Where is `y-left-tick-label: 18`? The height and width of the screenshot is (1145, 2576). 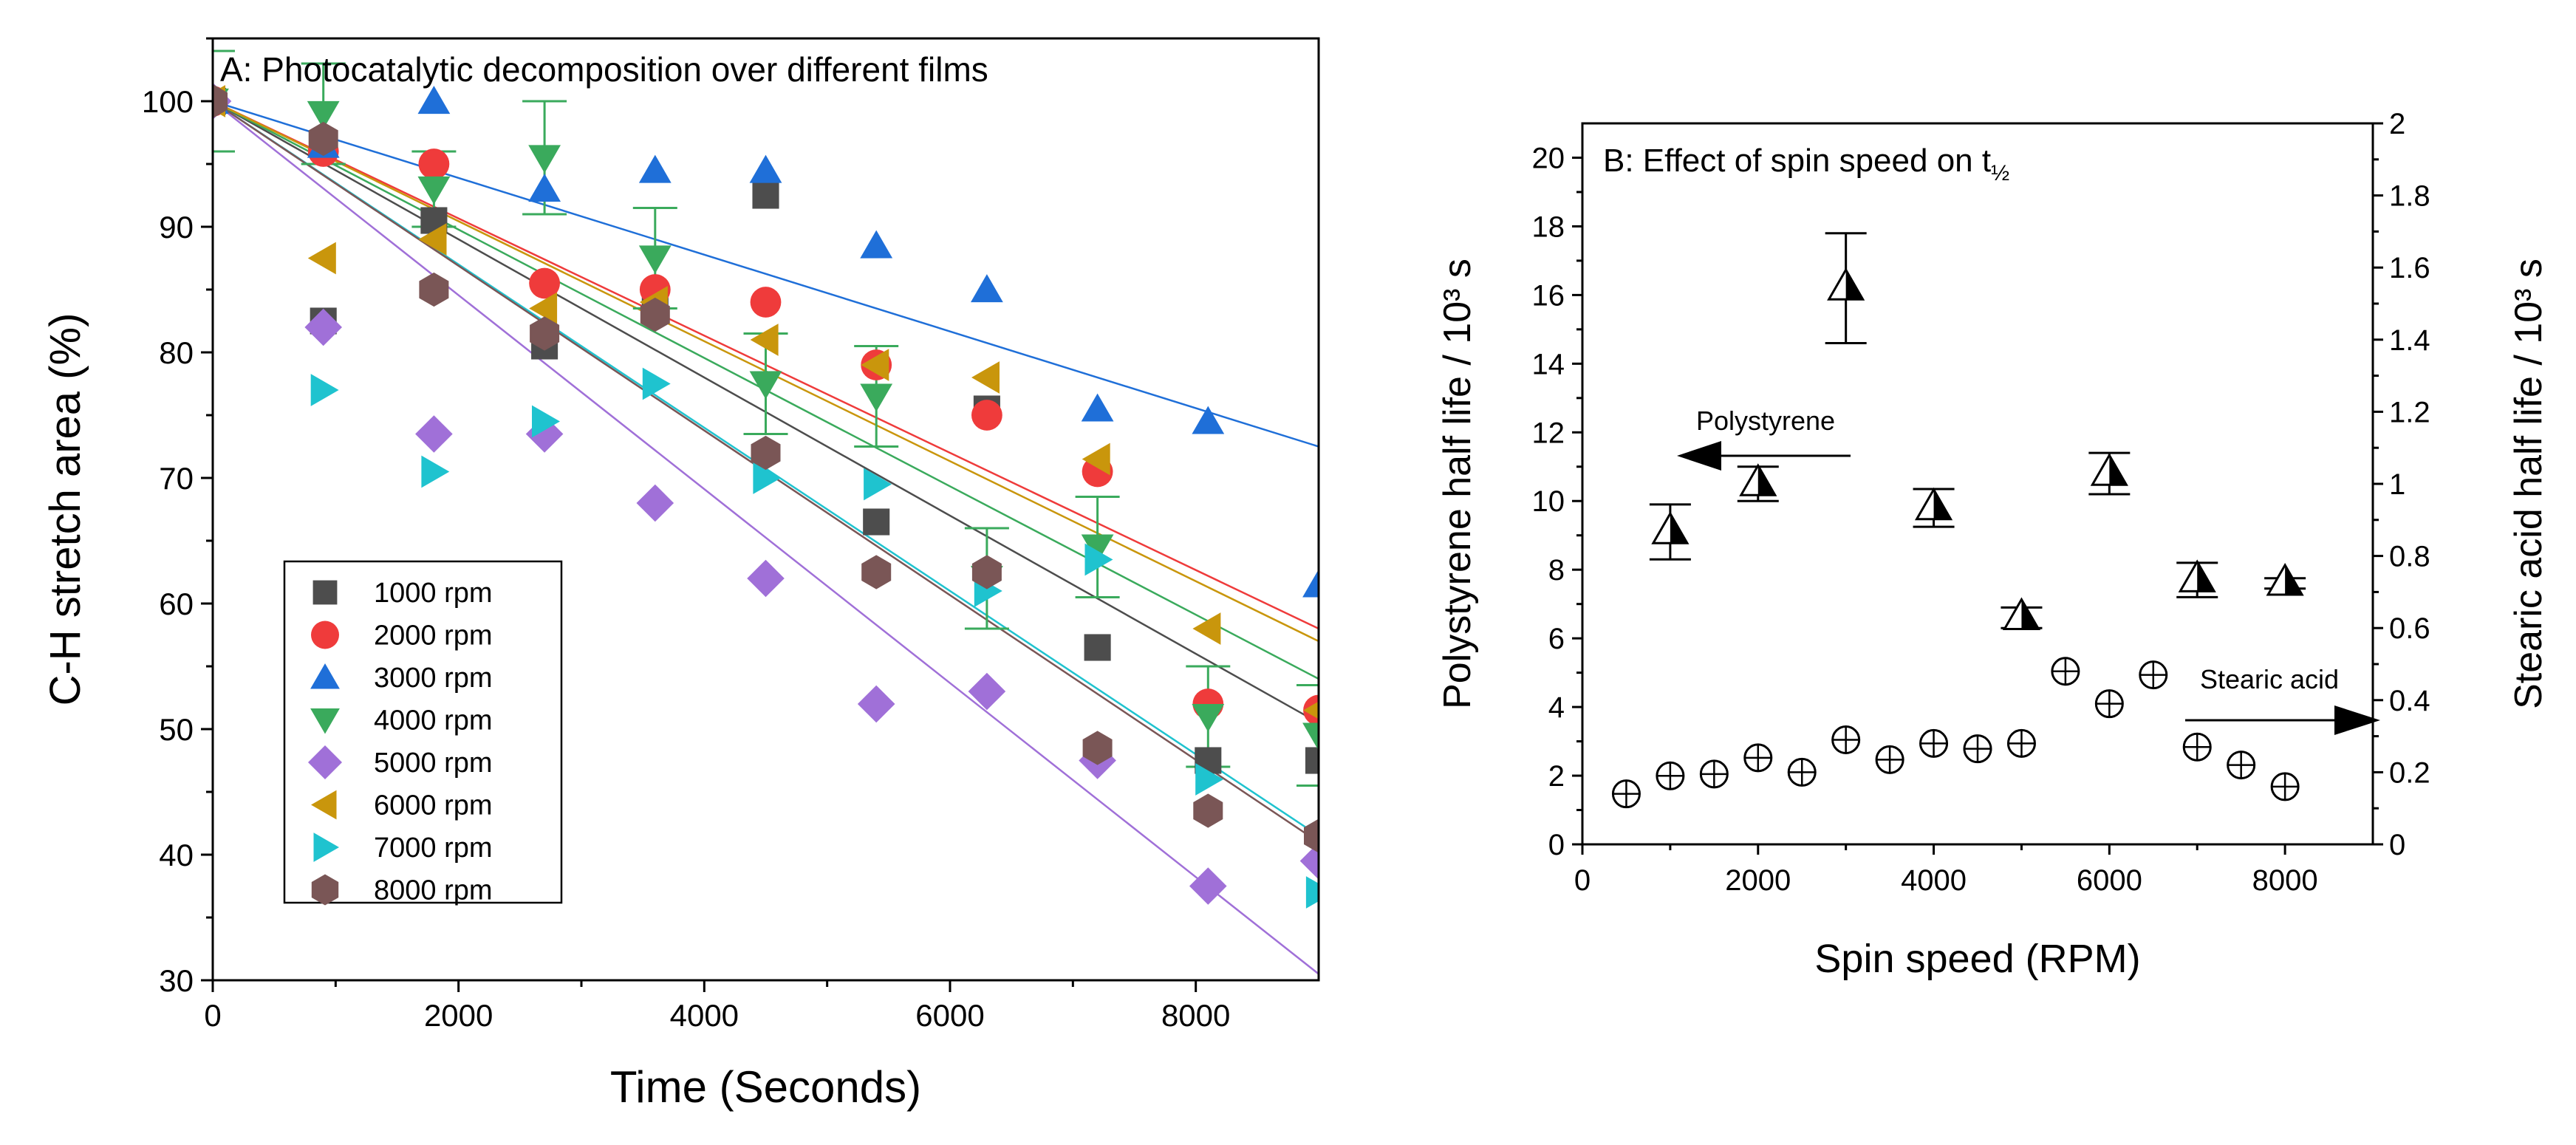 y-left-tick-label: 18 is located at coordinates (1548, 227).